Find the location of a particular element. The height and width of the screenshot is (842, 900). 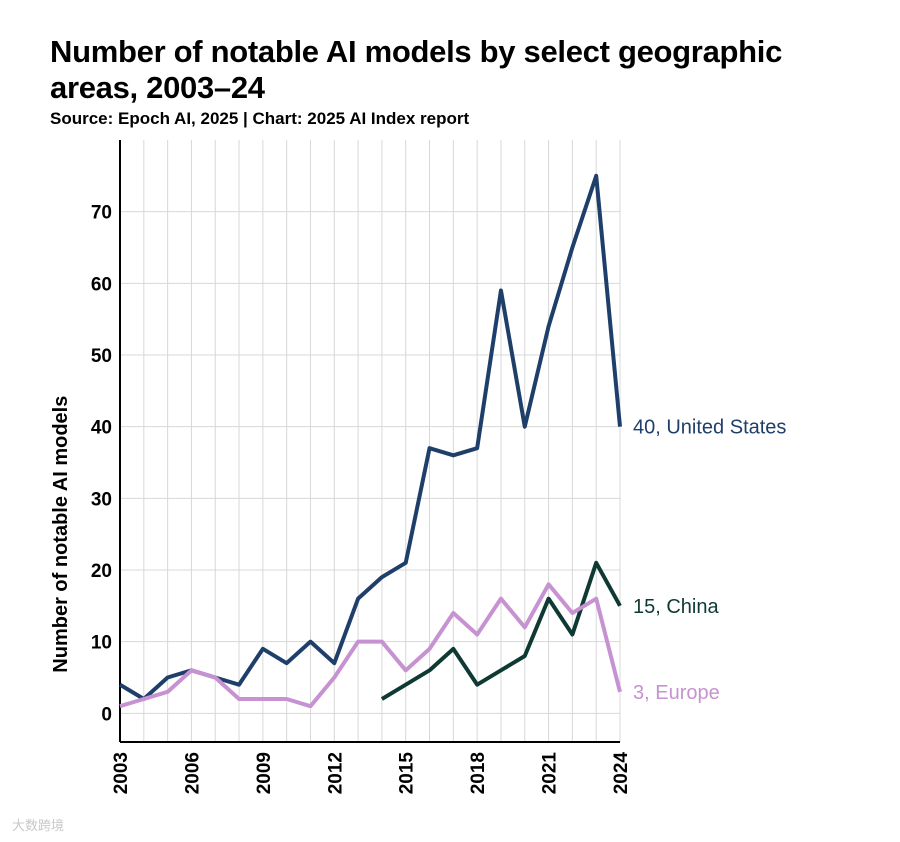

series-end-labels: 40, United States 15, China 3, Europe is located at coordinates (709, 560).